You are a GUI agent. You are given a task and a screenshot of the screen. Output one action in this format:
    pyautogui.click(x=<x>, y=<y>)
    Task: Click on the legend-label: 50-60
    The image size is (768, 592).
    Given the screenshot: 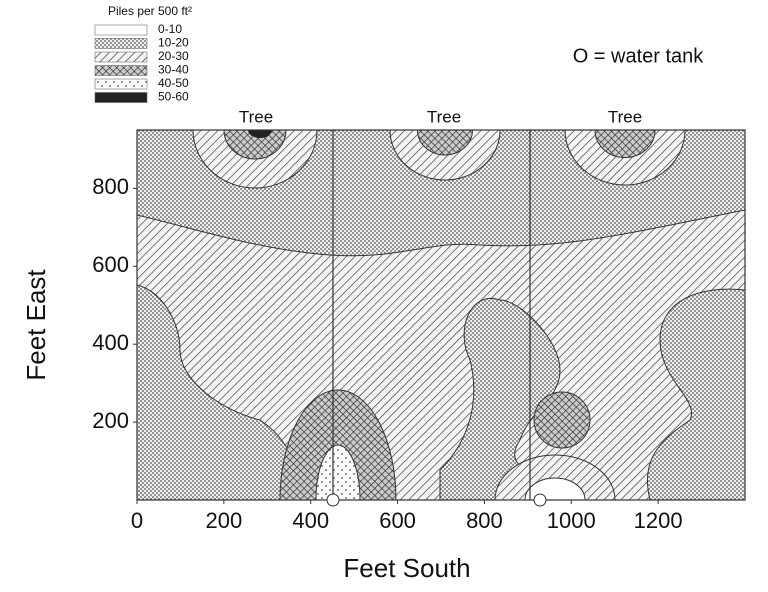 What is the action you would take?
    pyautogui.click(x=173, y=97)
    